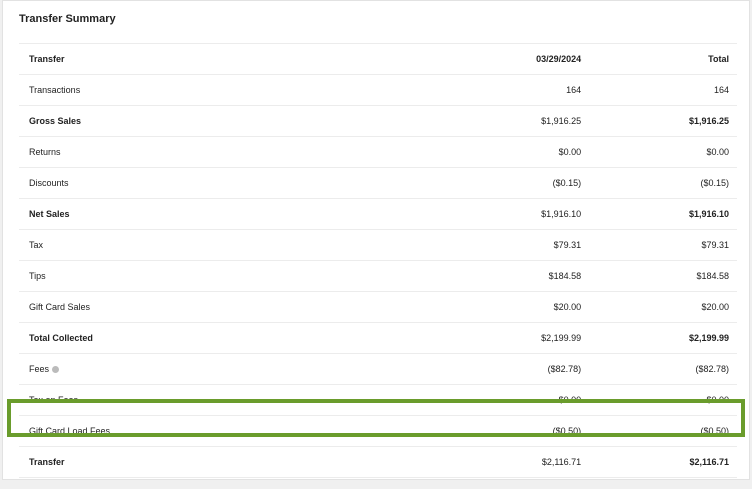 Image resolution: width=752 pixels, height=489 pixels. Describe the element at coordinates (56, 370) in the screenshot. I see `info-icon` at that location.